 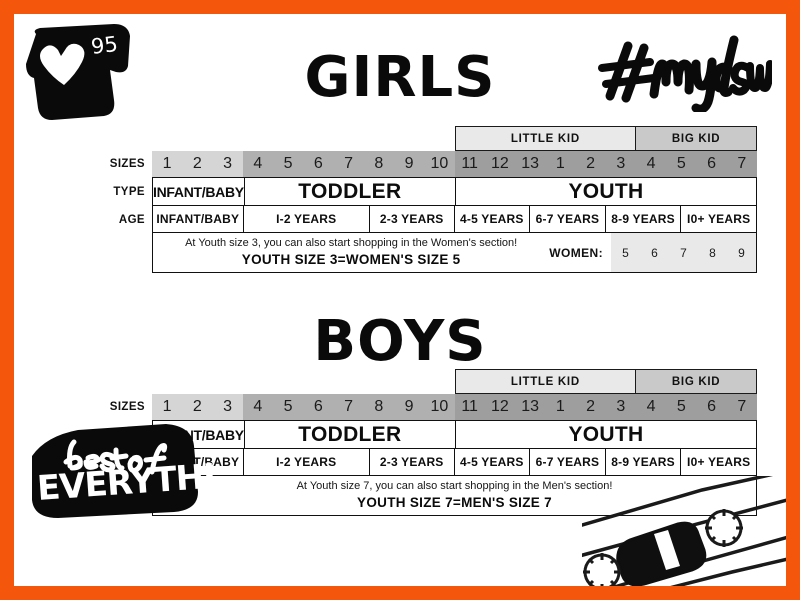 What do you see at coordinates (198, 219) in the screenshot?
I see `age-cell: INFANT/BABY` at bounding box center [198, 219].